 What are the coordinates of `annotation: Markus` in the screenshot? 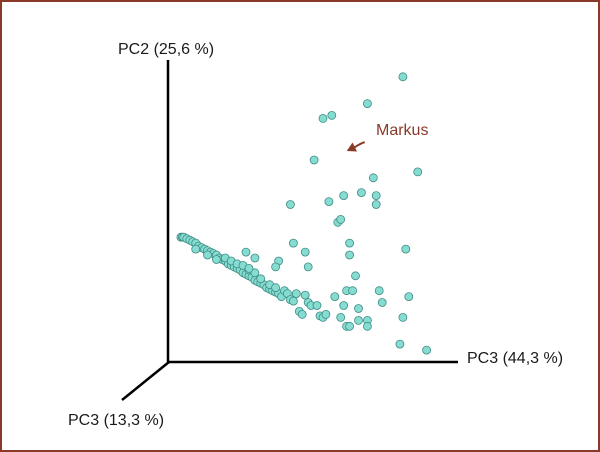 It's located at (387, 137).